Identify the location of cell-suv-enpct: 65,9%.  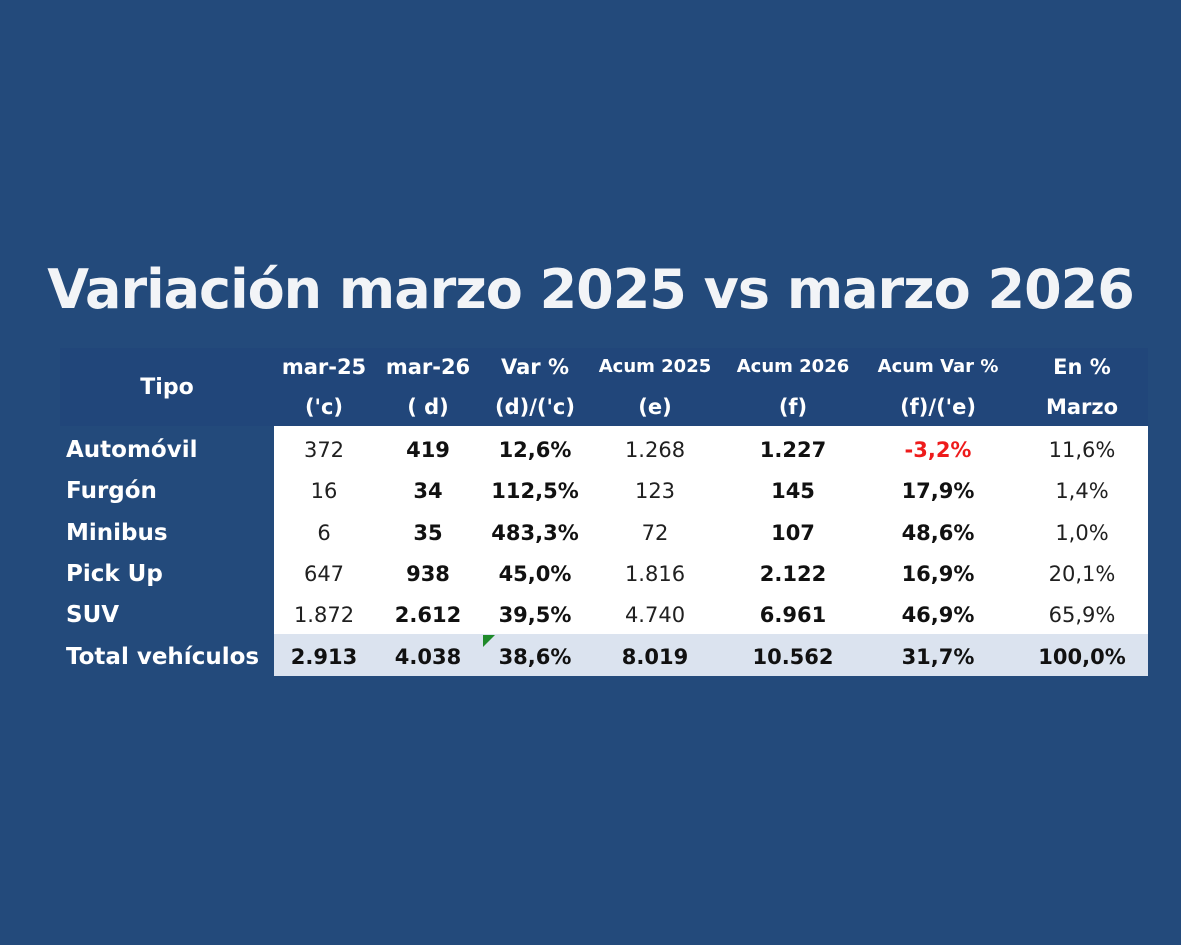
(1082, 615).